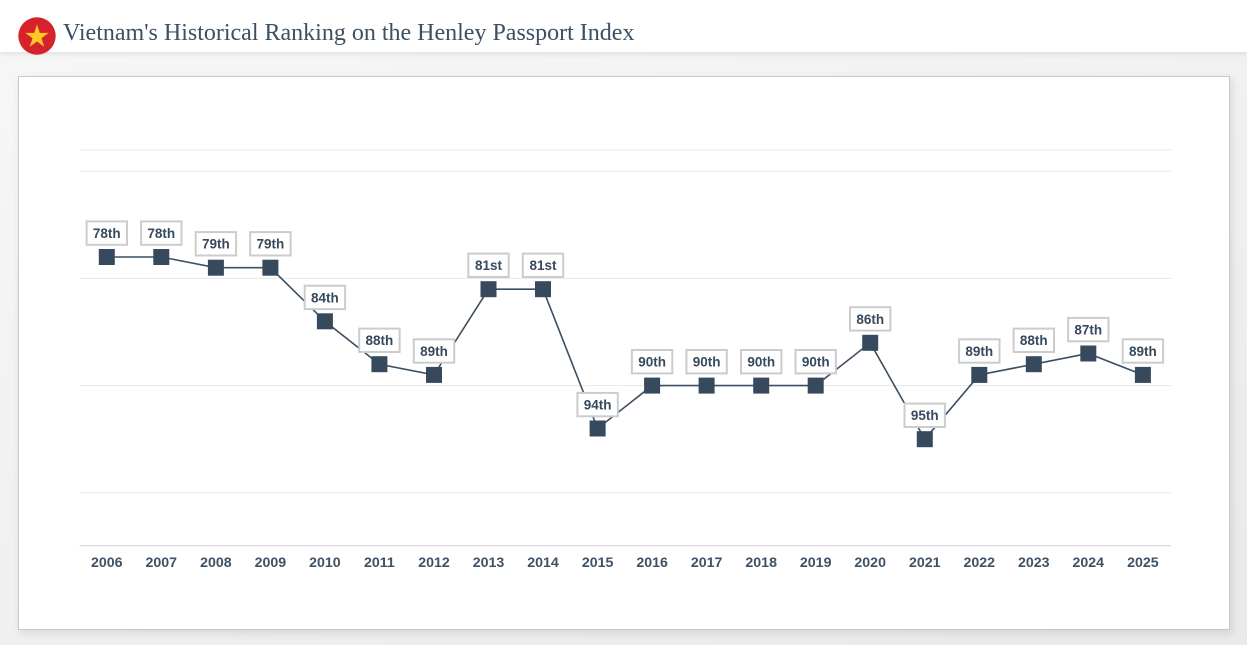  Describe the element at coordinates (925, 563) in the screenshot. I see `svg-text: 2021` at that location.